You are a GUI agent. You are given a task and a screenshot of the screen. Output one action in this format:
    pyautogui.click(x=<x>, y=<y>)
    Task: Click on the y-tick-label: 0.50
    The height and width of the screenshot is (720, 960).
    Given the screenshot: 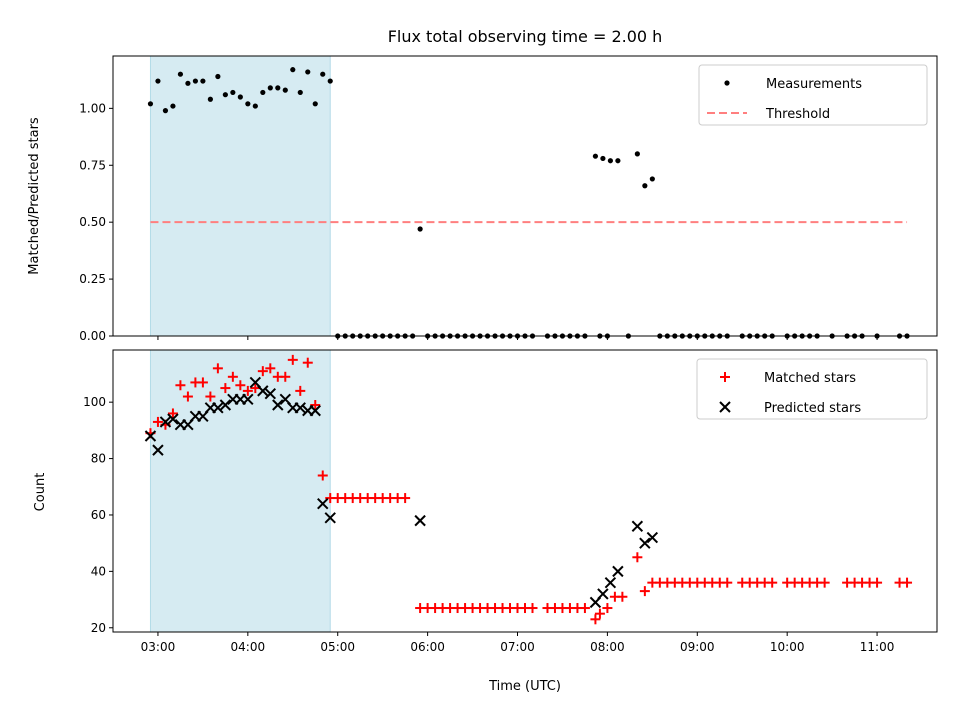 What is the action you would take?
    pyautogui.click(x=92, y=222)
    